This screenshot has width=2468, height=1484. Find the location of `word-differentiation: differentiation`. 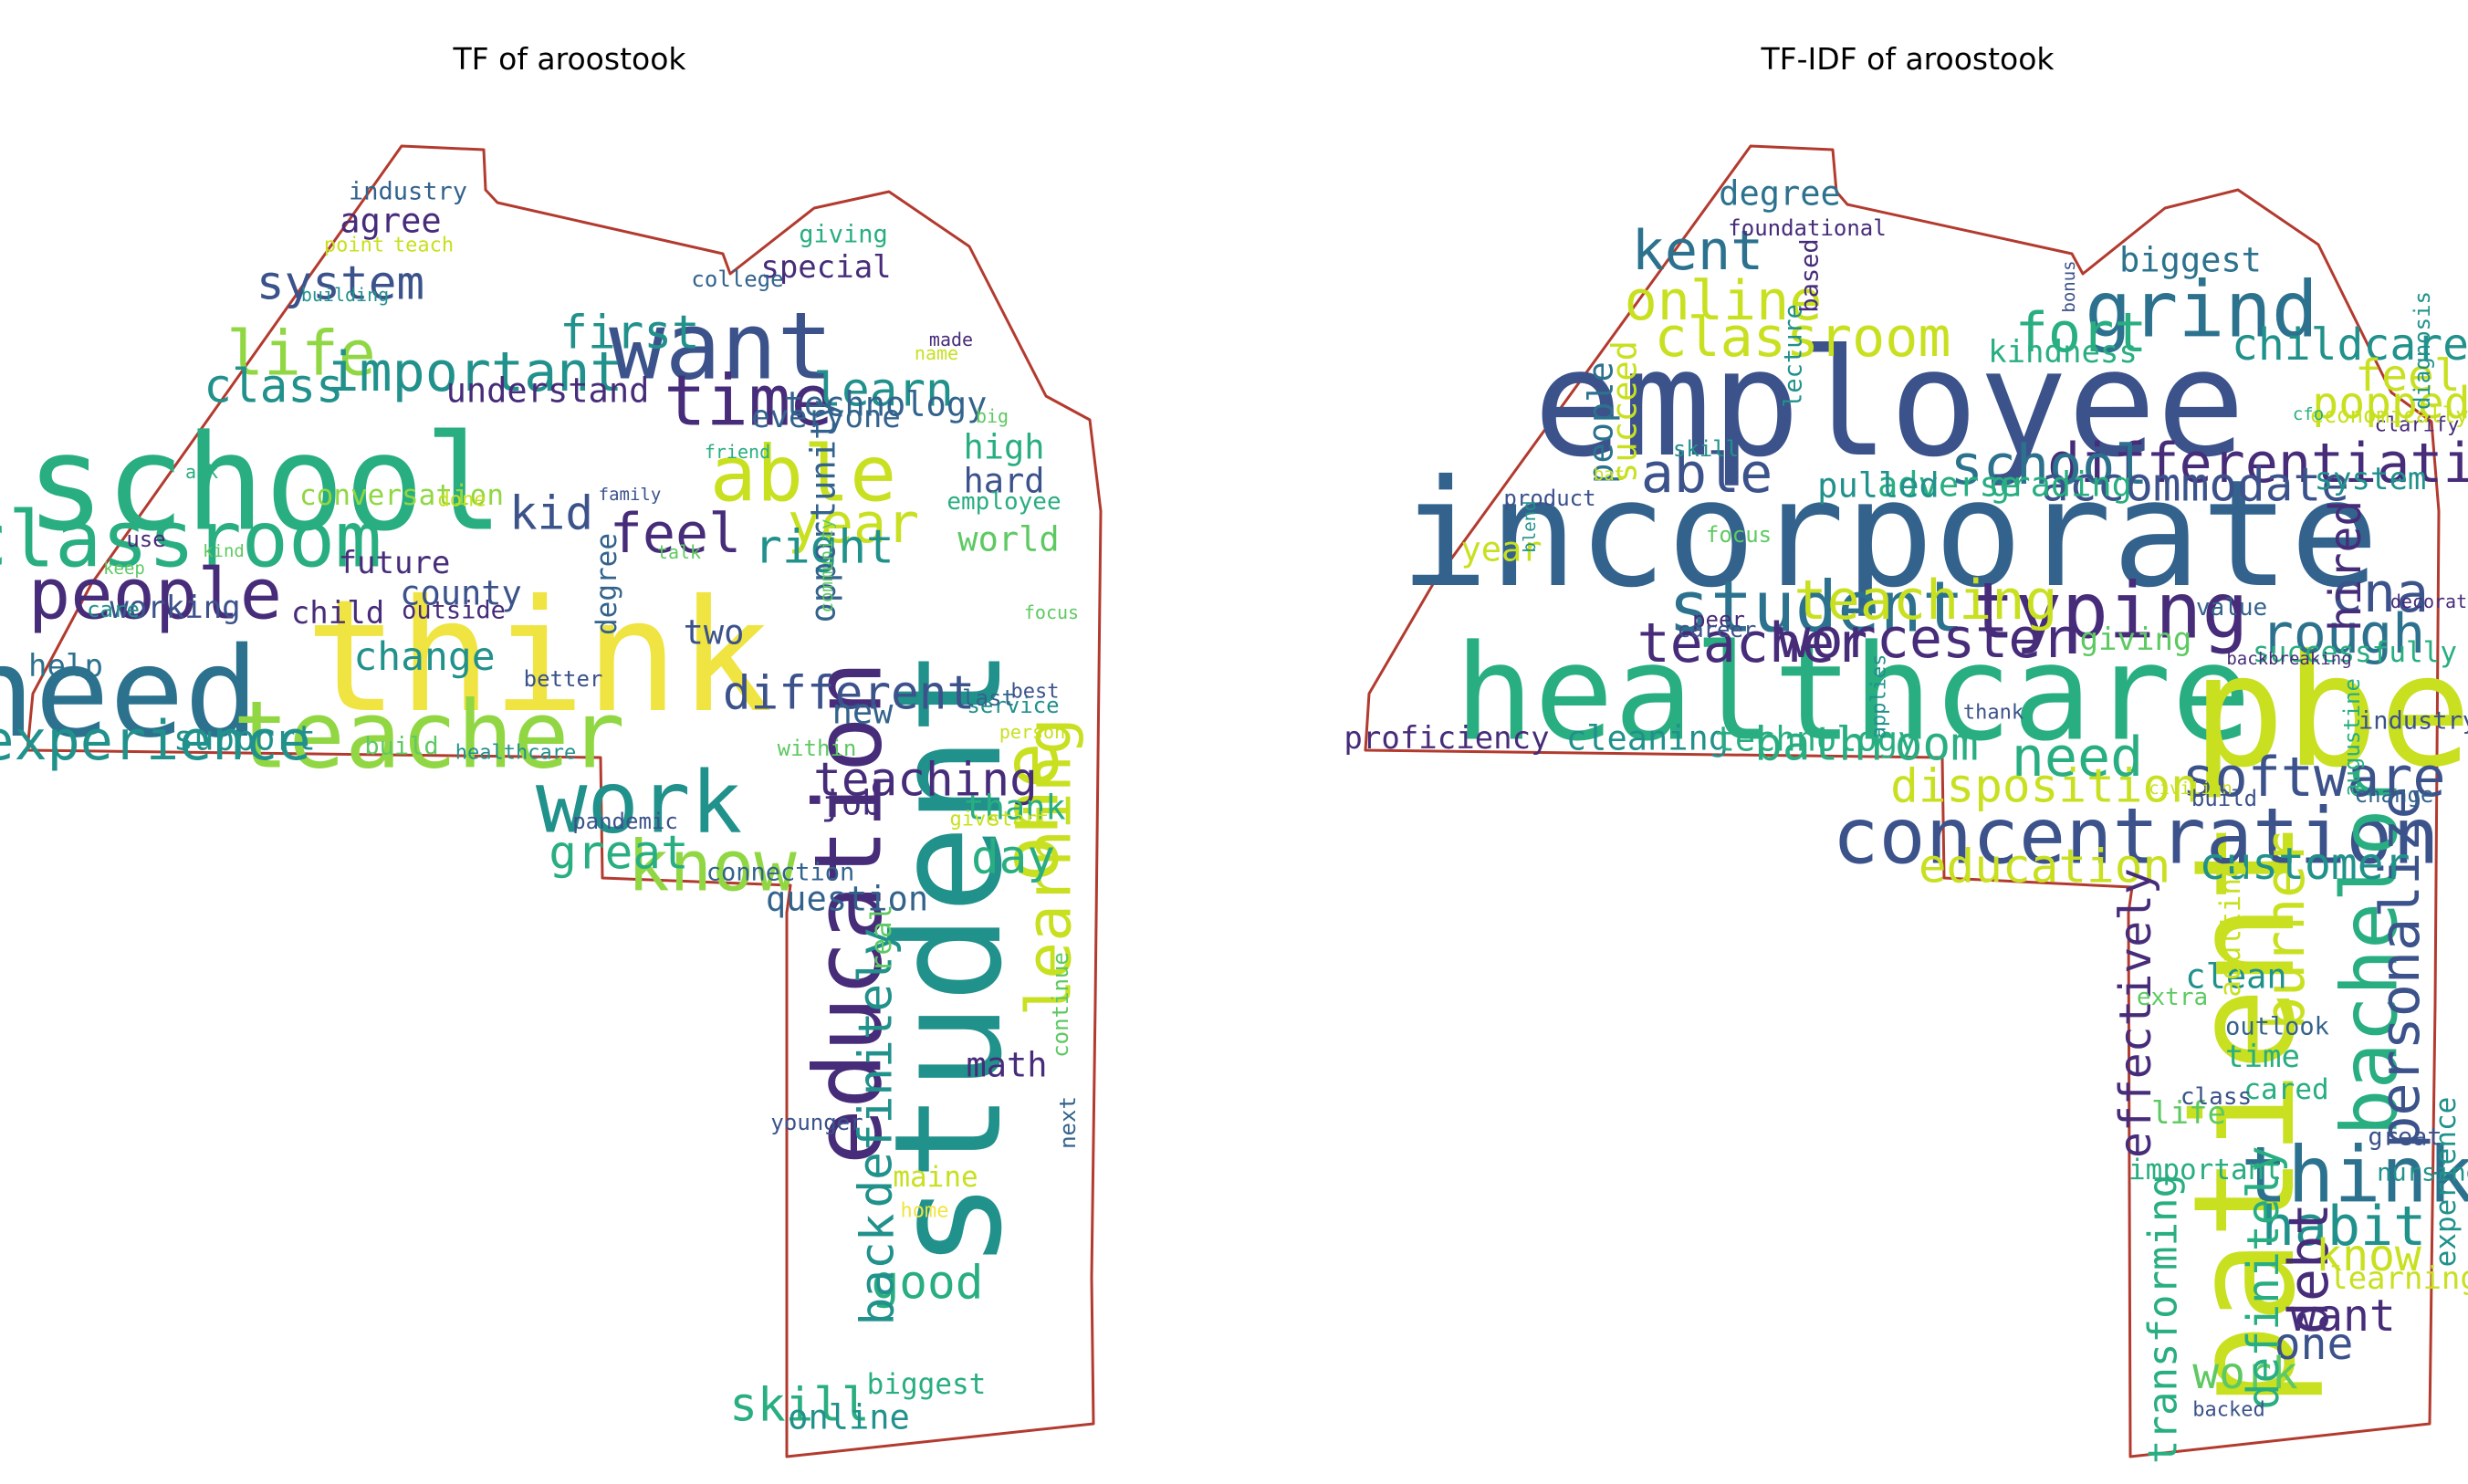

word-differentiation: differentiation is located at coordinates (2257, 464).